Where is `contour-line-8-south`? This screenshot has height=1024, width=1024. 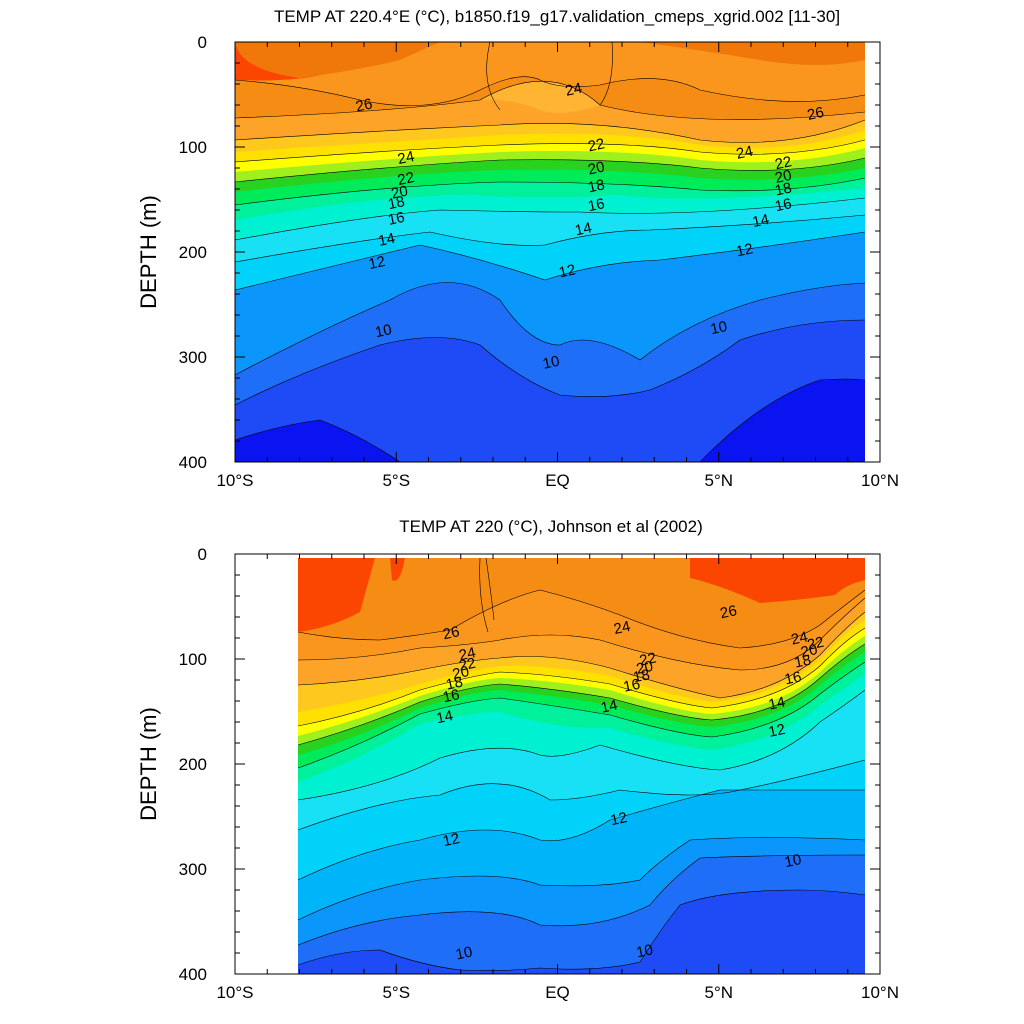 contour-line-8-south is located at coordinates (317, 441).